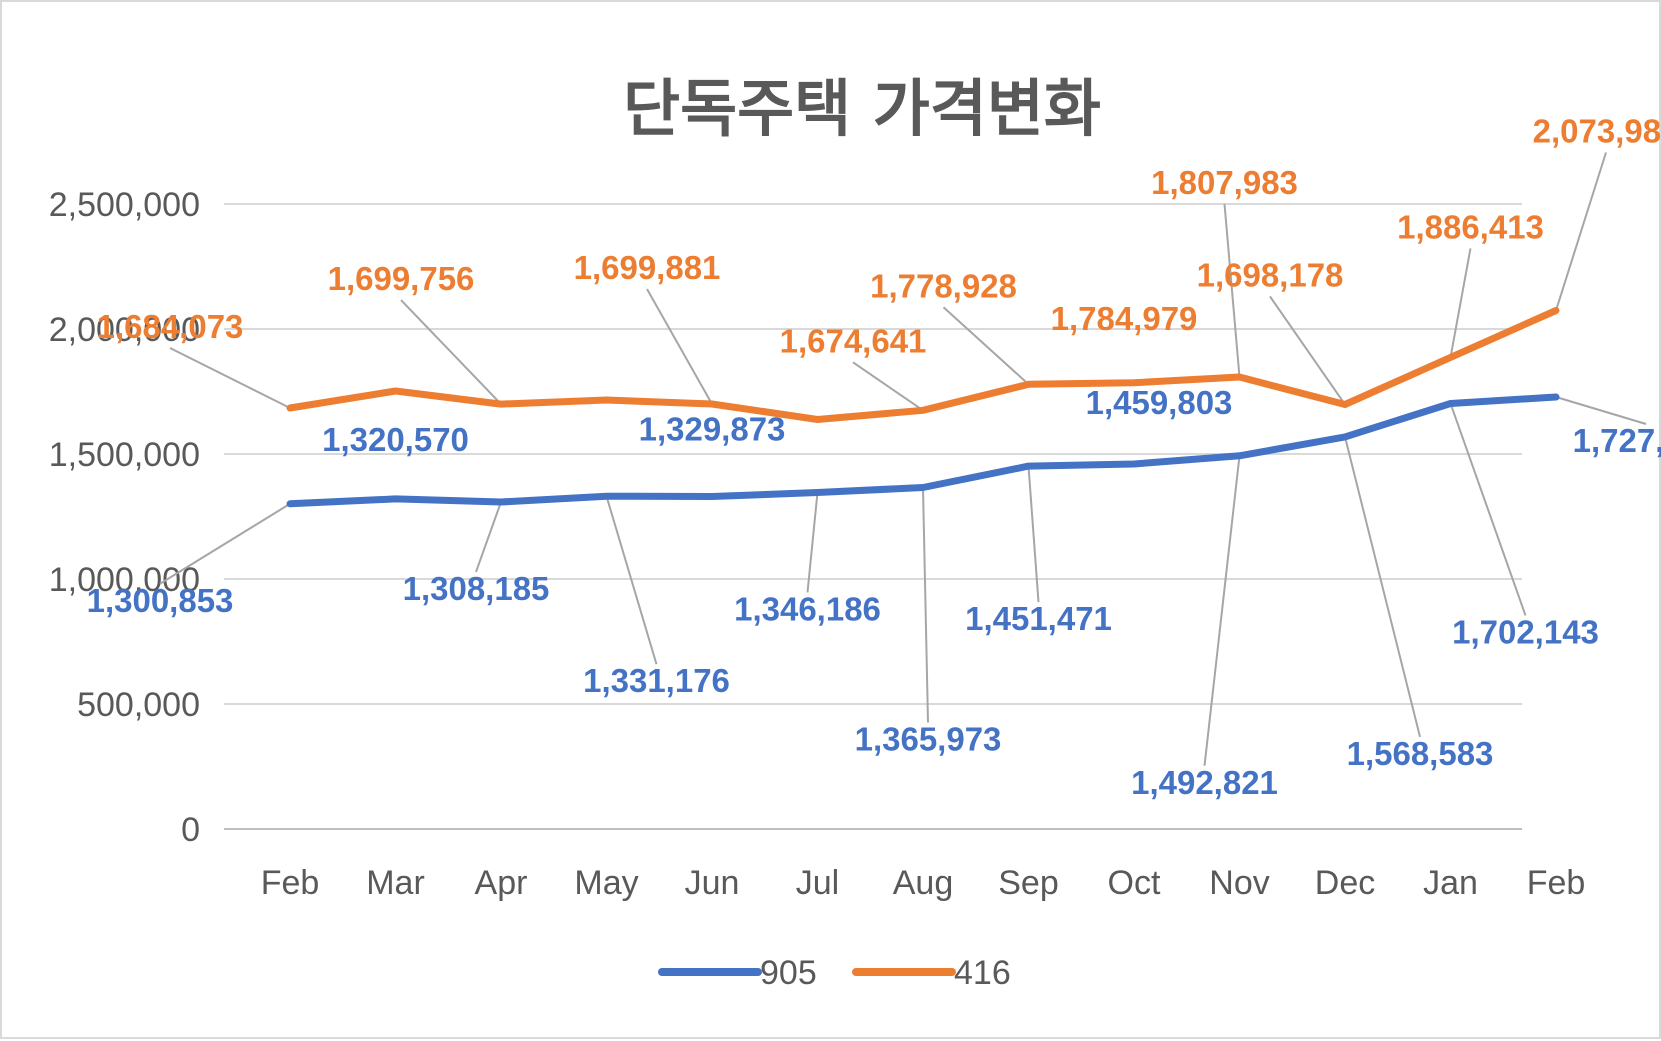 This screenshot has width=1661, height=1041. Describe the element at coordinates (712, 883) in the screenshot. I see `x-tick-label: Jun` at that location.